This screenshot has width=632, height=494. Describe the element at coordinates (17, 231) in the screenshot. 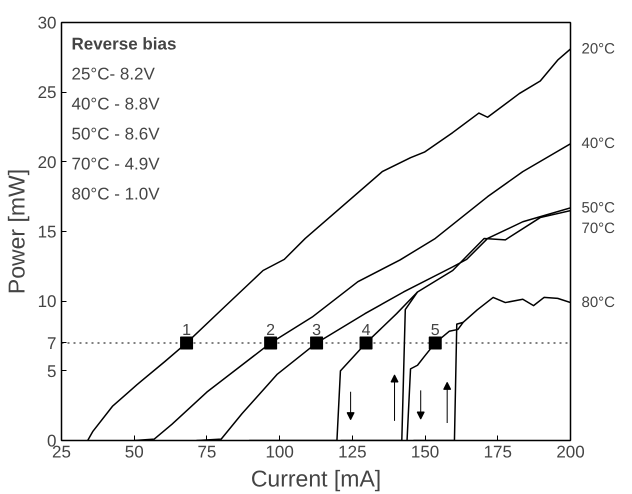

I see `y-axis-title: Power [mW]` at that location.